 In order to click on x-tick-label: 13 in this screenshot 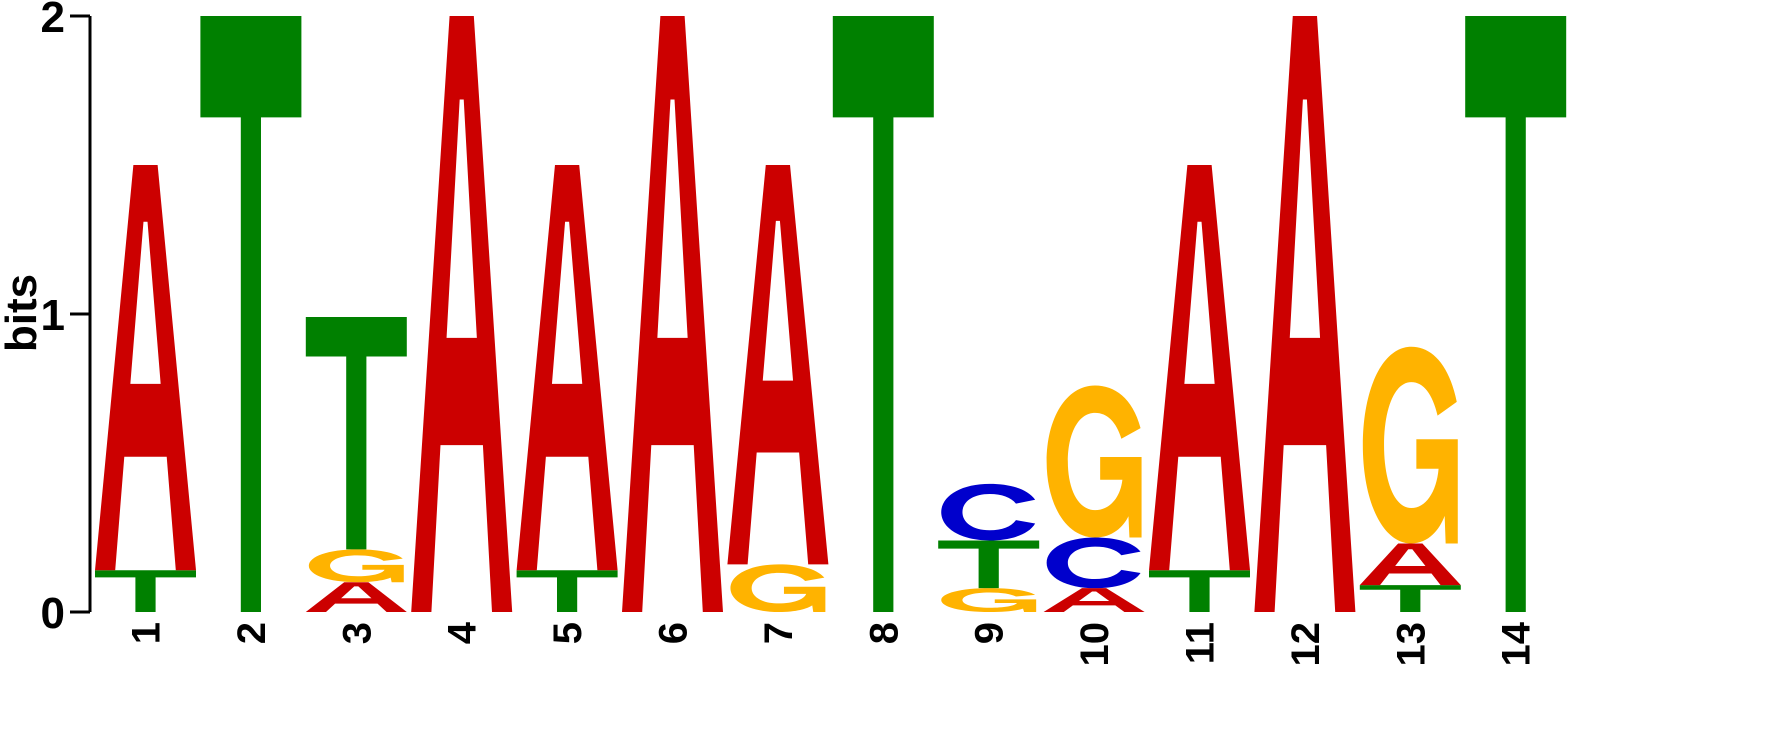, I will do `click(1411, 644)`.